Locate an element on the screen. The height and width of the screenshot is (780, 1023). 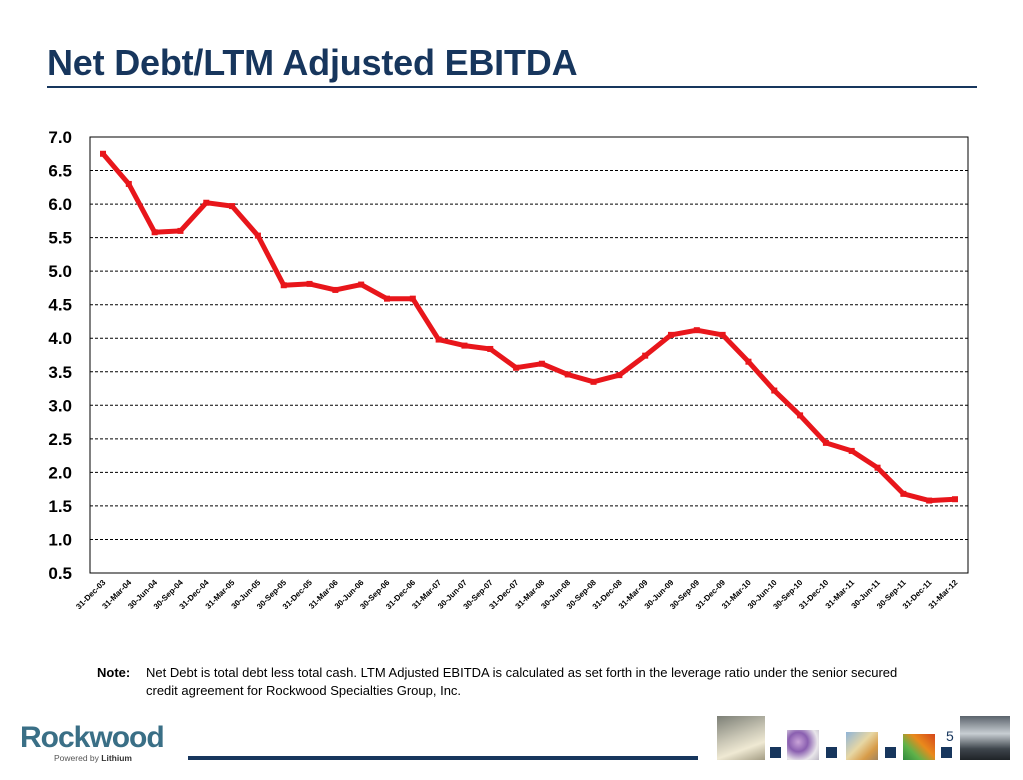
lab-flask-thumbnail is located at coordinates (741, 738).